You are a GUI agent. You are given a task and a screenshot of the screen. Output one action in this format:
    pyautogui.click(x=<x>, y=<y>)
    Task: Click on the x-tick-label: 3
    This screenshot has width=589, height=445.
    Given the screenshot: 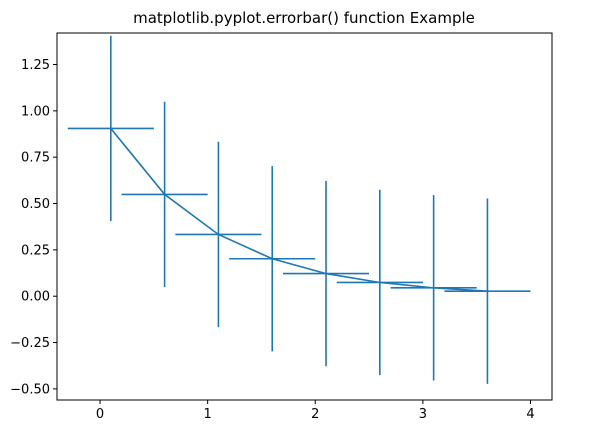 What is the action you would take?
    pyautogui.click(x=423, y=414)
    